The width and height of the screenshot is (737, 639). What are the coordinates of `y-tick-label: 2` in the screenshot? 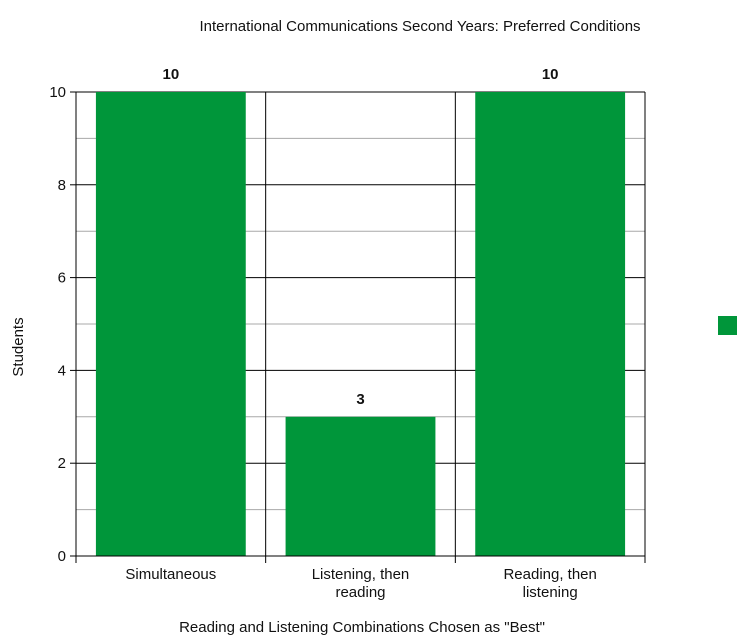 It's located at (62, 463).